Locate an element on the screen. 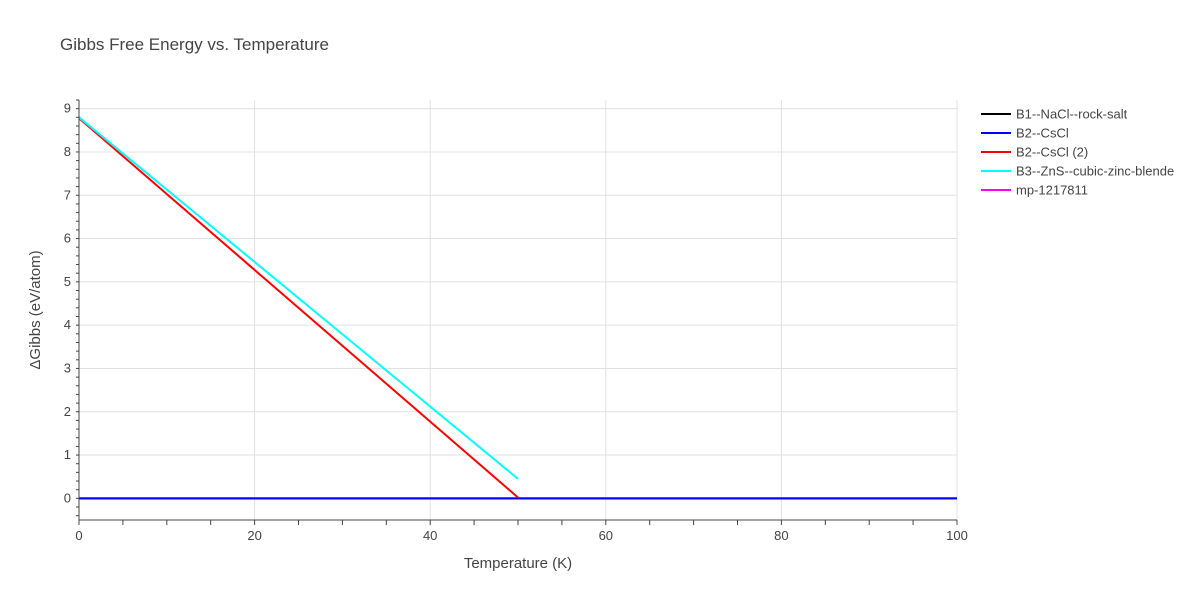  x-tick-label: 80 is located at coordinates (781, 535).